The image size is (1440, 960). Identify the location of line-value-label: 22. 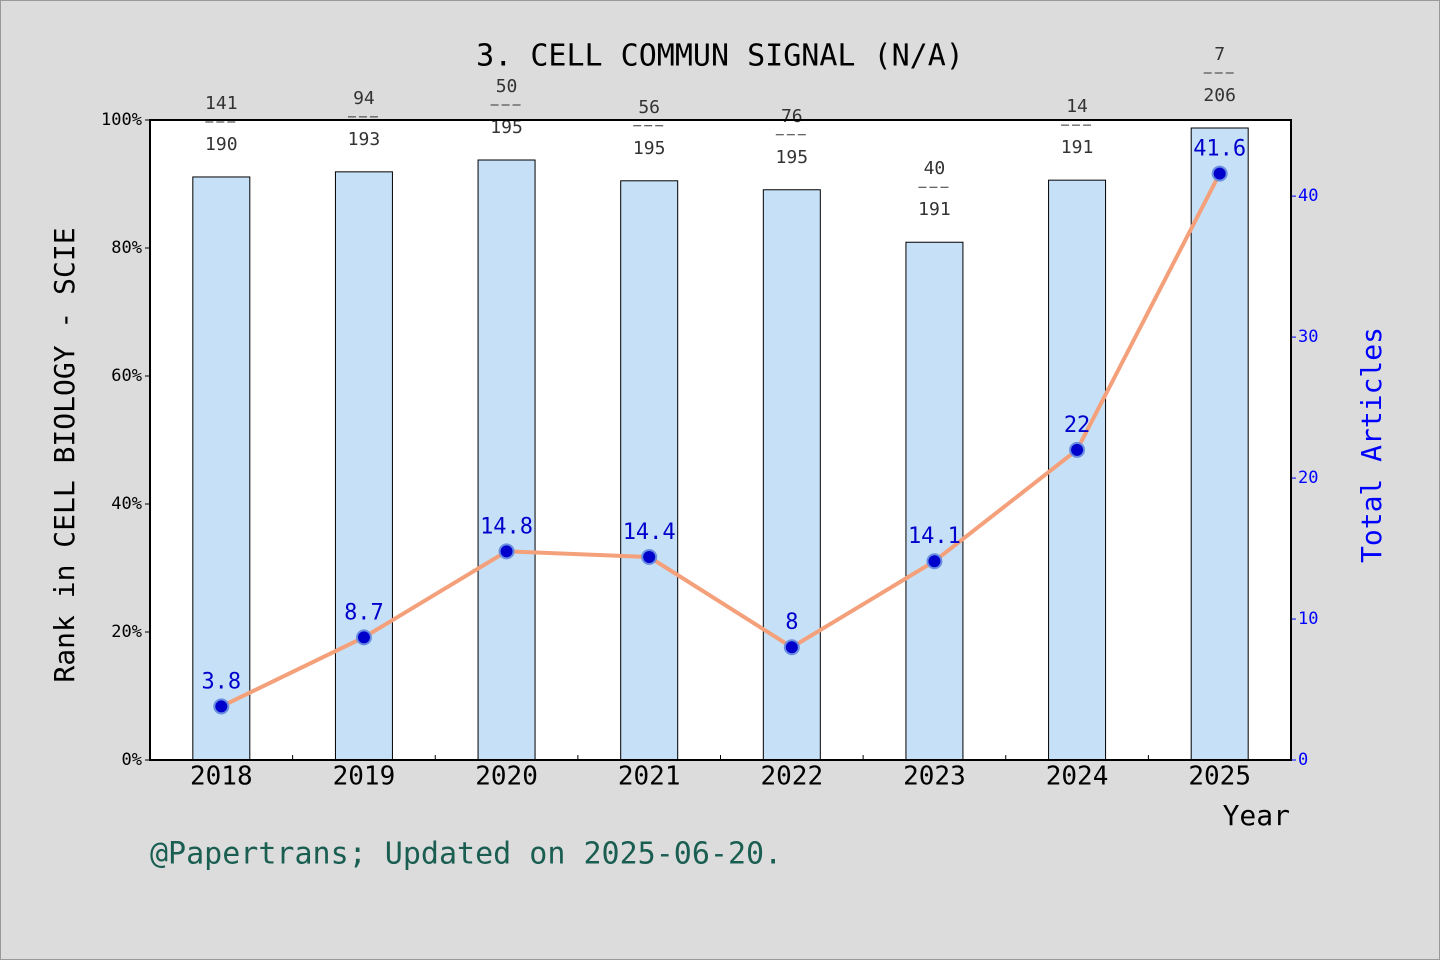
(1077, 425).